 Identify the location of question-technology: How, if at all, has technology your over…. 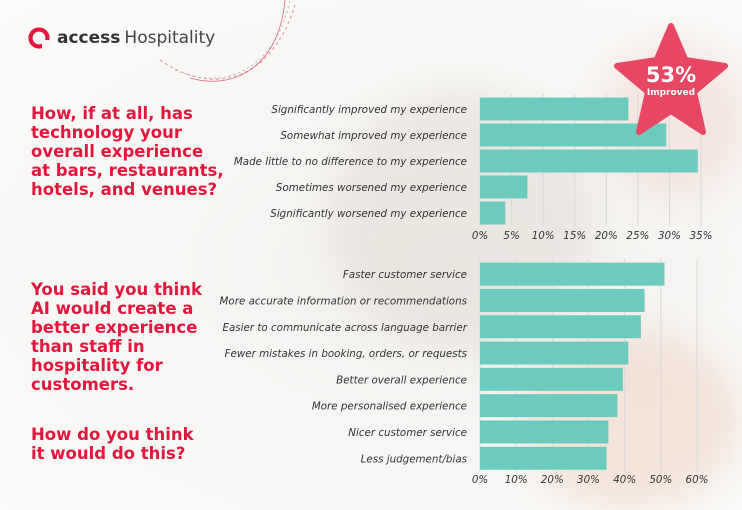
(127, 151).